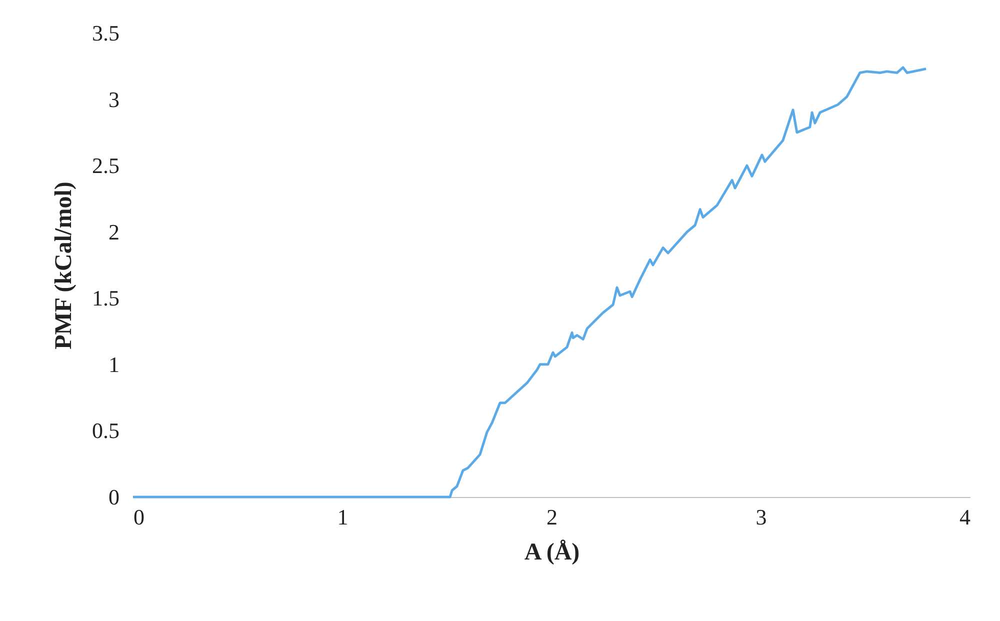 The width and height of the screenshot is (1000, 621). Describe the element at coordinates (114, 99) in the screenshot. I see `y-tick-label: 3` at that location.